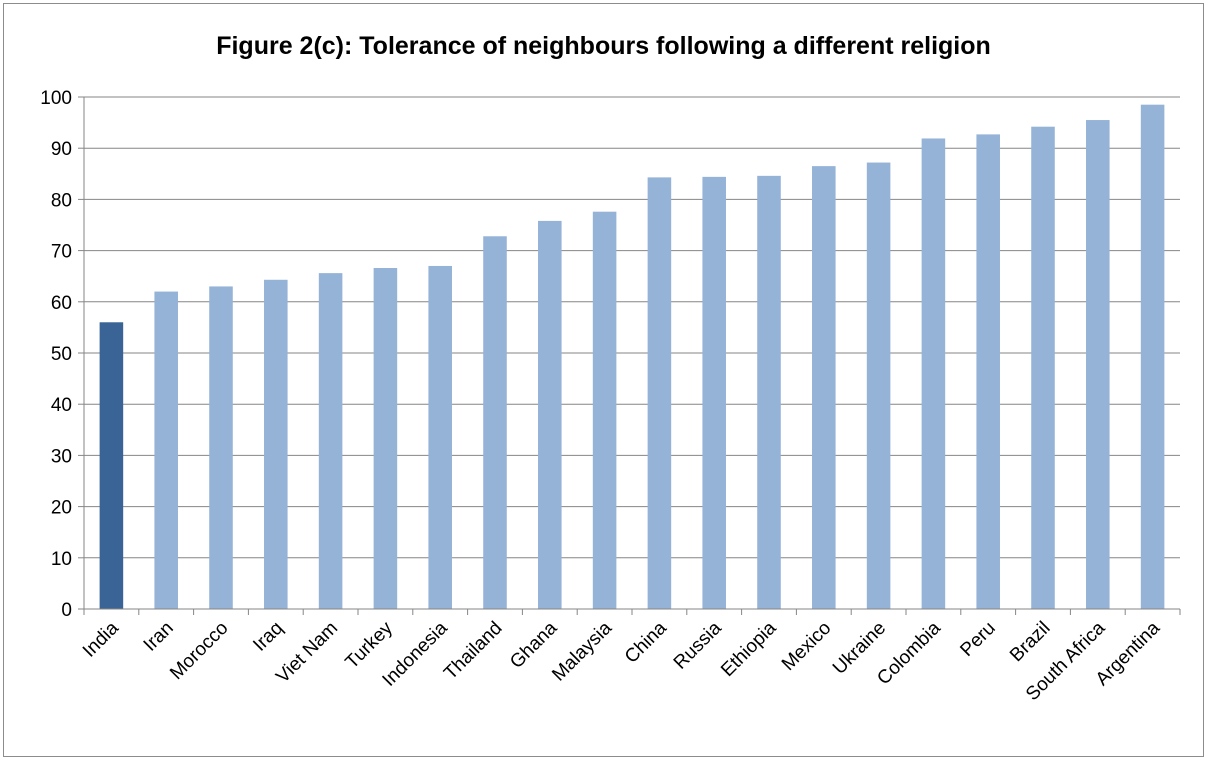 This screenshot has height=760, width=1207. I want to click on bar-ghana, so click(550, 415).